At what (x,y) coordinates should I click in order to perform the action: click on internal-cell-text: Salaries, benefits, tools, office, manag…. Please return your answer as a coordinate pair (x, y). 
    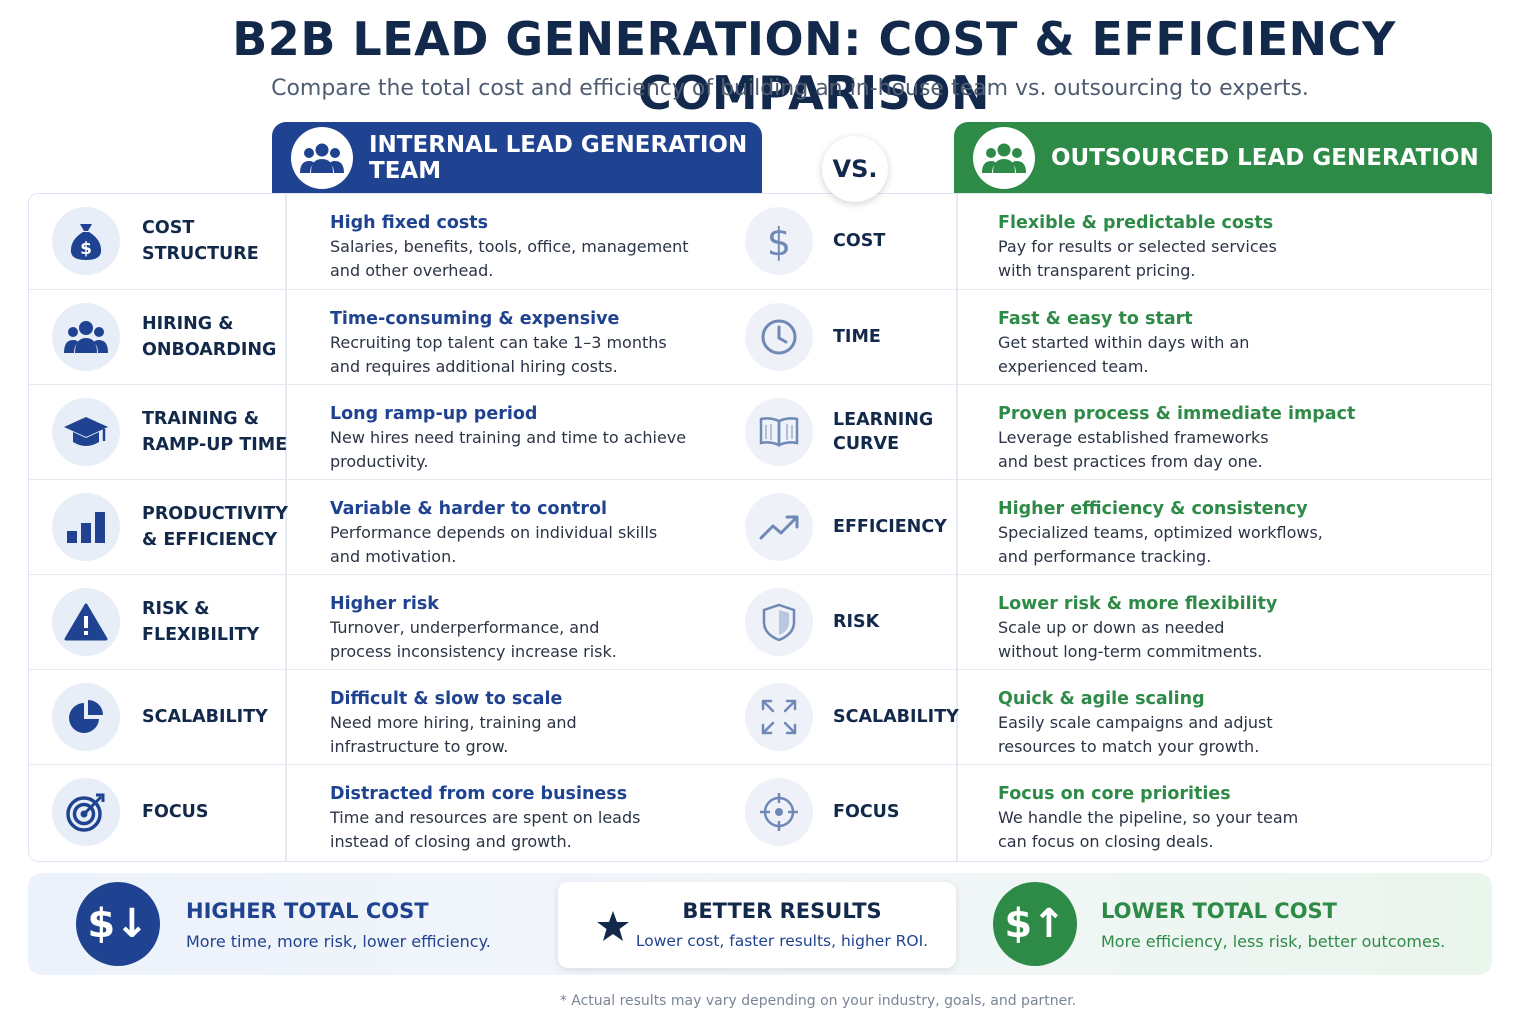
    Looking at the image, I should click on (509, 258).